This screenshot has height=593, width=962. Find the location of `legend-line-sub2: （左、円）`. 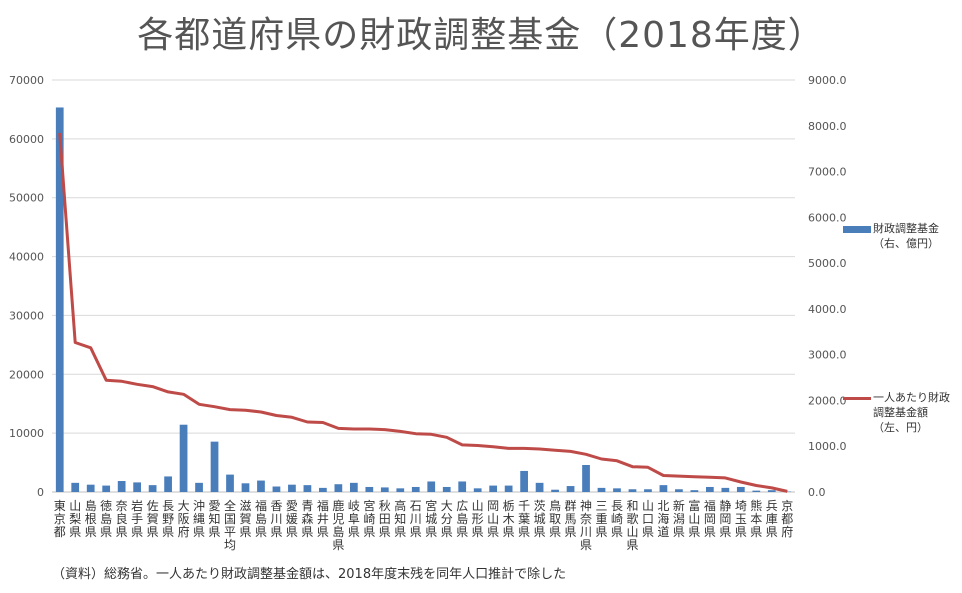

legend-line-sub2: （左、円） is located at coordinates (900, 427).